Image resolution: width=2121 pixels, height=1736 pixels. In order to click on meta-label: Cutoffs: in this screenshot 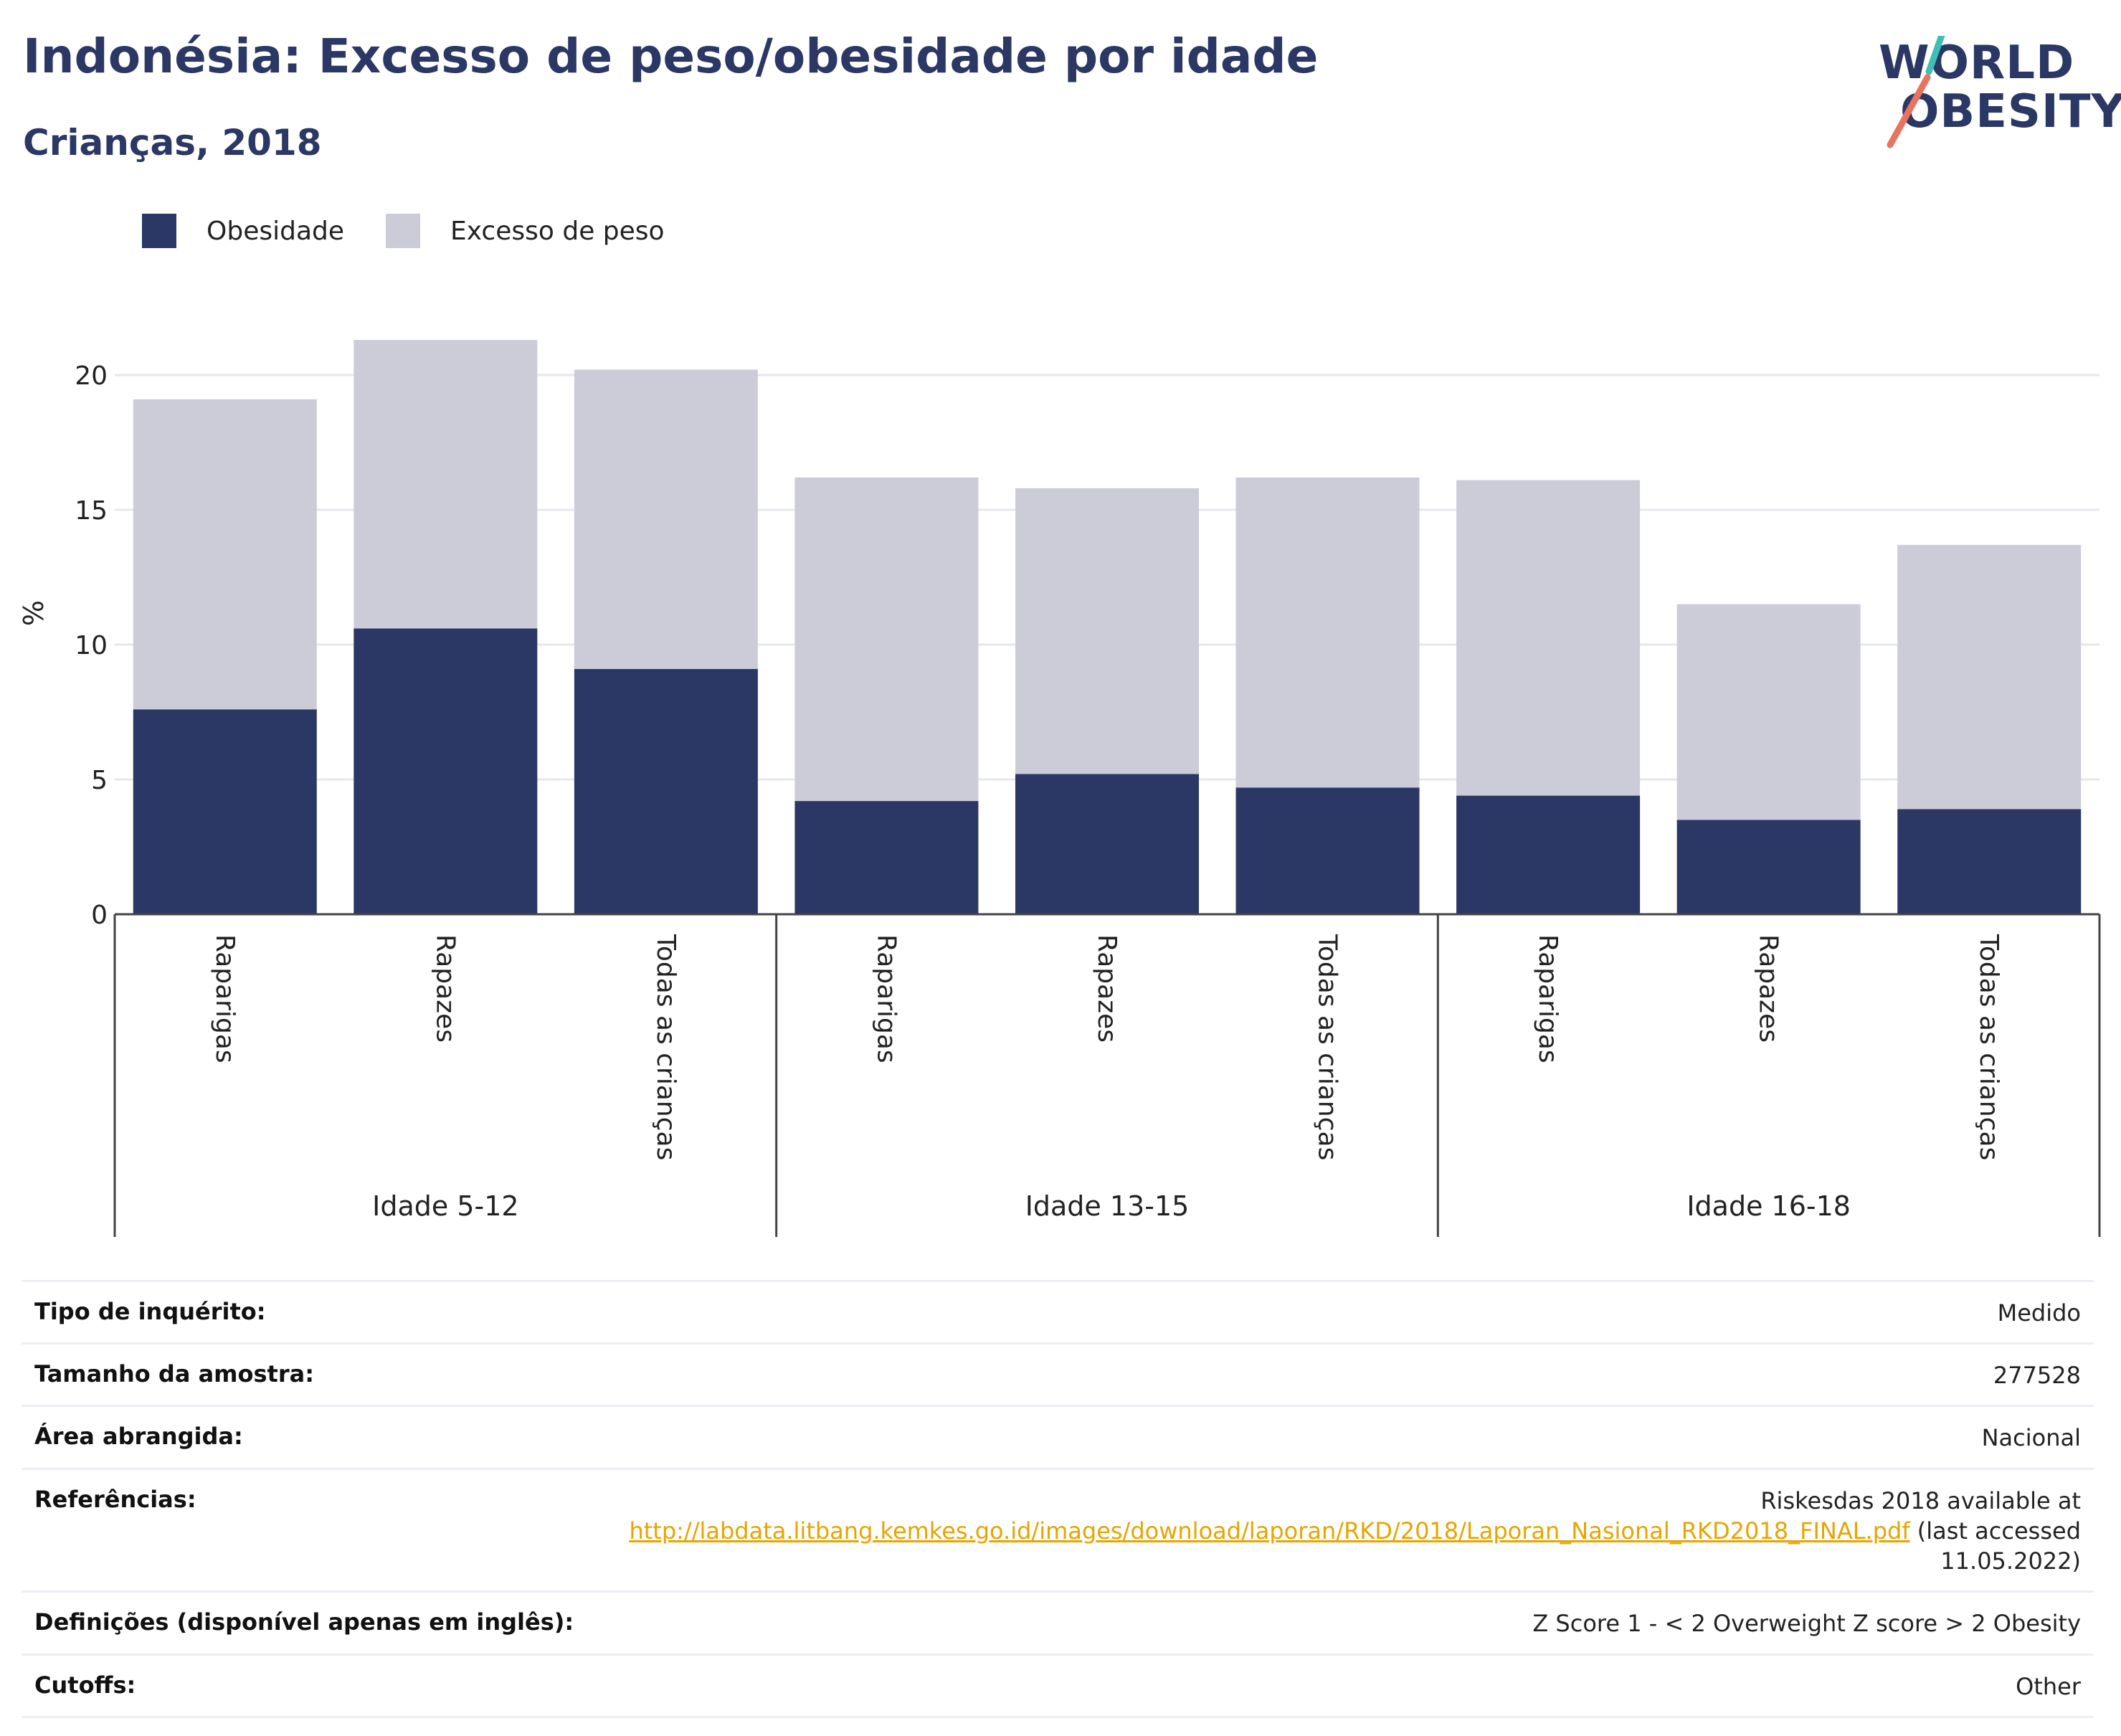, I will do `click(85, 1685)`.